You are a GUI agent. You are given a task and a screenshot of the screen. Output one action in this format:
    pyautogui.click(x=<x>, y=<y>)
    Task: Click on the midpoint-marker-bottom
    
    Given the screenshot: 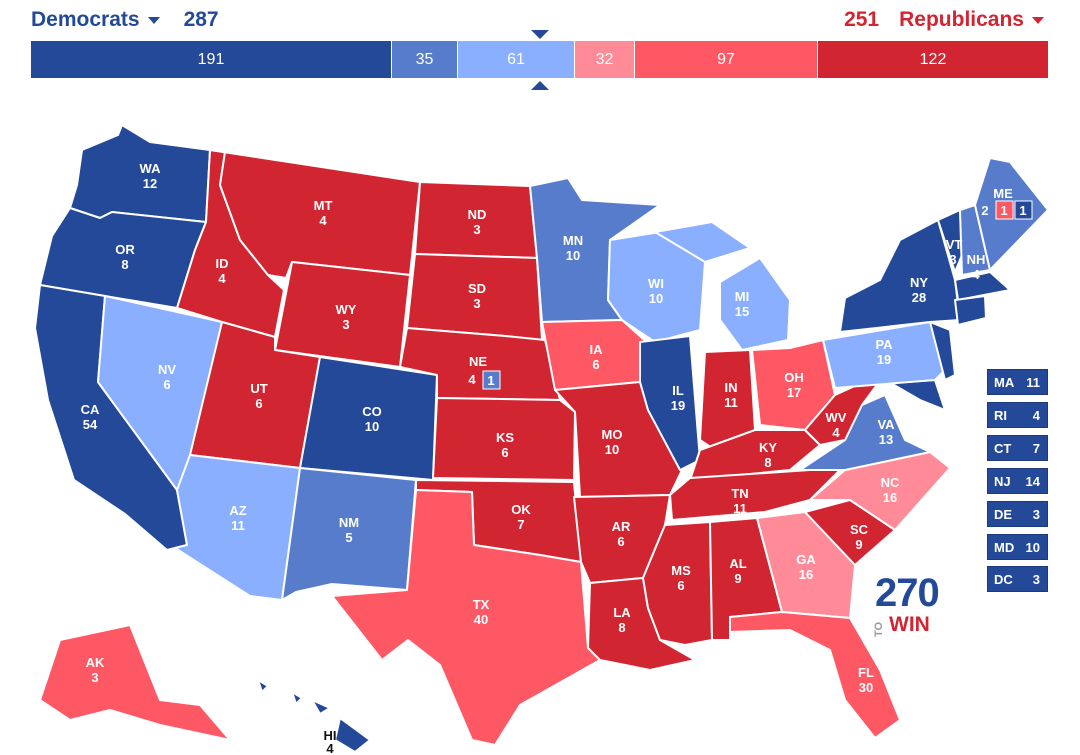 What is the action you would take?
    pyautogui.click(x=540, y=85)
    